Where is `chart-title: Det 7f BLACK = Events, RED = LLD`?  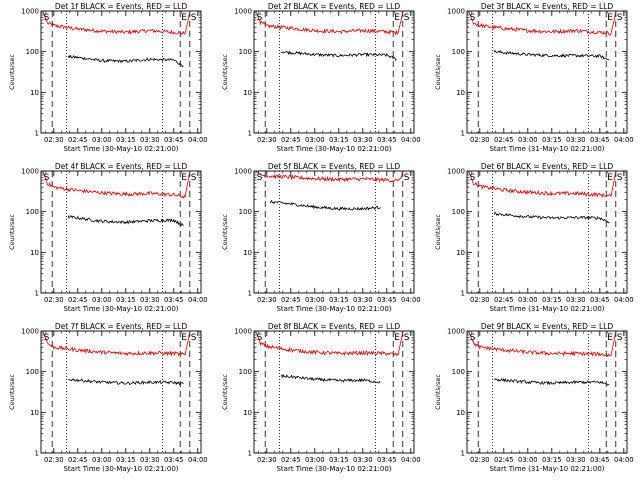
chart-title: Det 7f BLACK = Events, RED = LLD is located at coordinates (121, 326).